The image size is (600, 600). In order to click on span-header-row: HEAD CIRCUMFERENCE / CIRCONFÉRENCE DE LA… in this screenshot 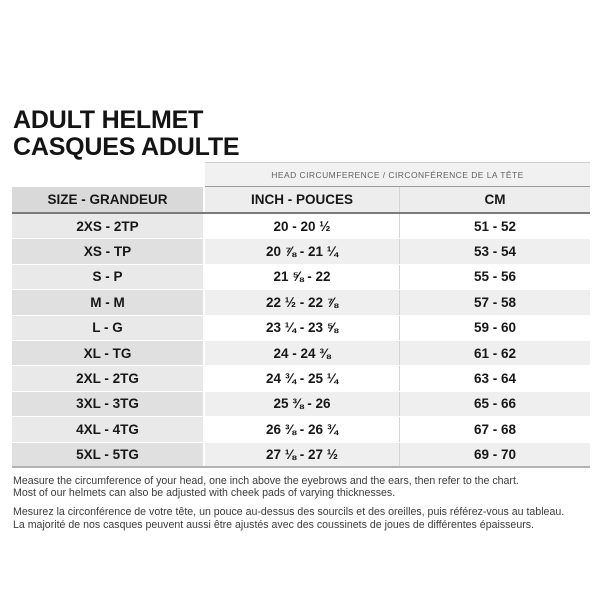, I will do `click(301, 174)`.